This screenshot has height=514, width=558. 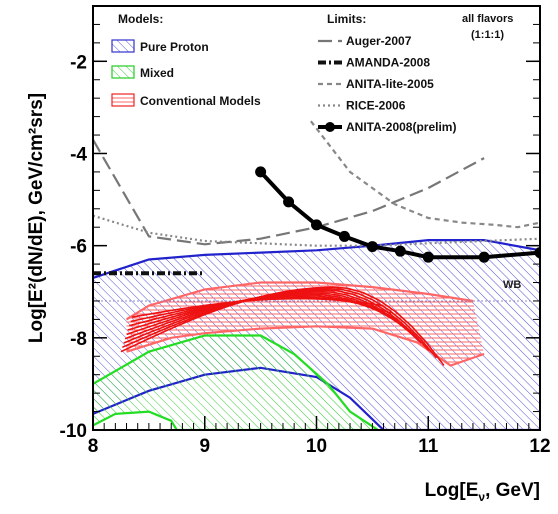 I want to click on series-line-rice-2006, so click(x=316, y=230).